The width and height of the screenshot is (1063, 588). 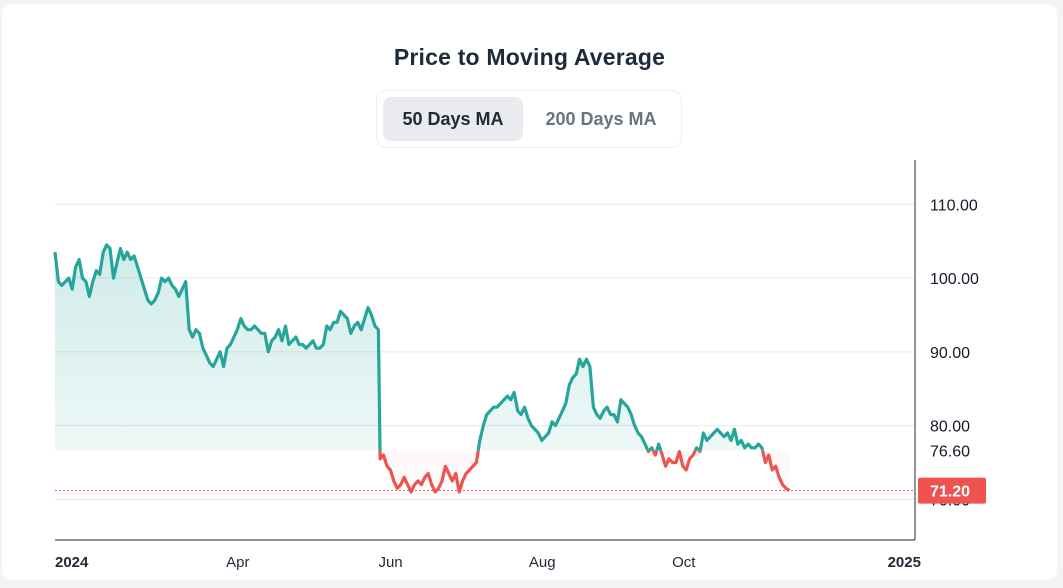 I want to click on area-below-ma, so click(x=584, y=471).